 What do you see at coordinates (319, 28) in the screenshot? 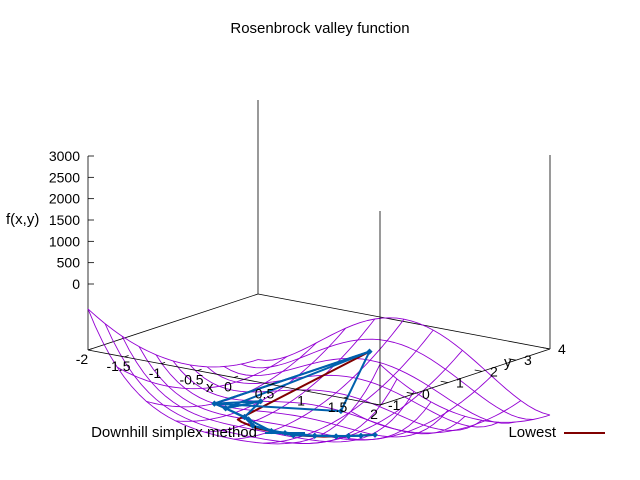
I see `chart-title: Rosenbrock valley function` at bounding box center [319, 28].